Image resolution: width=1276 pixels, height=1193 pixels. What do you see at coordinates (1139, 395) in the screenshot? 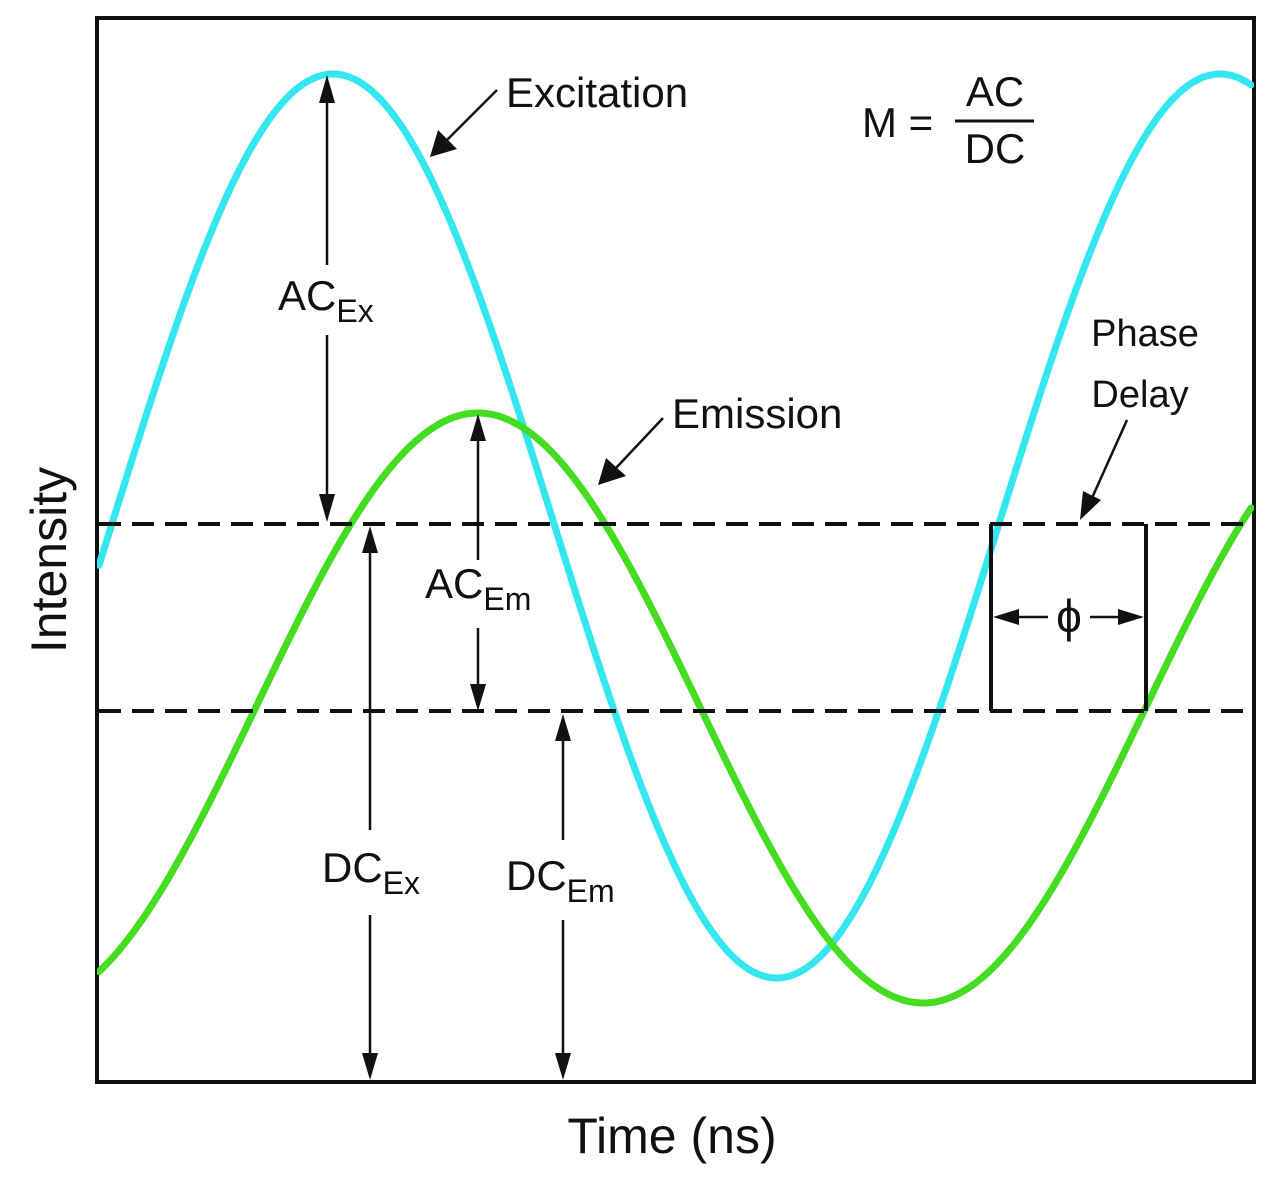
I see `phase-delay-label-line2: Delay` at bounding box center [1139, 395].